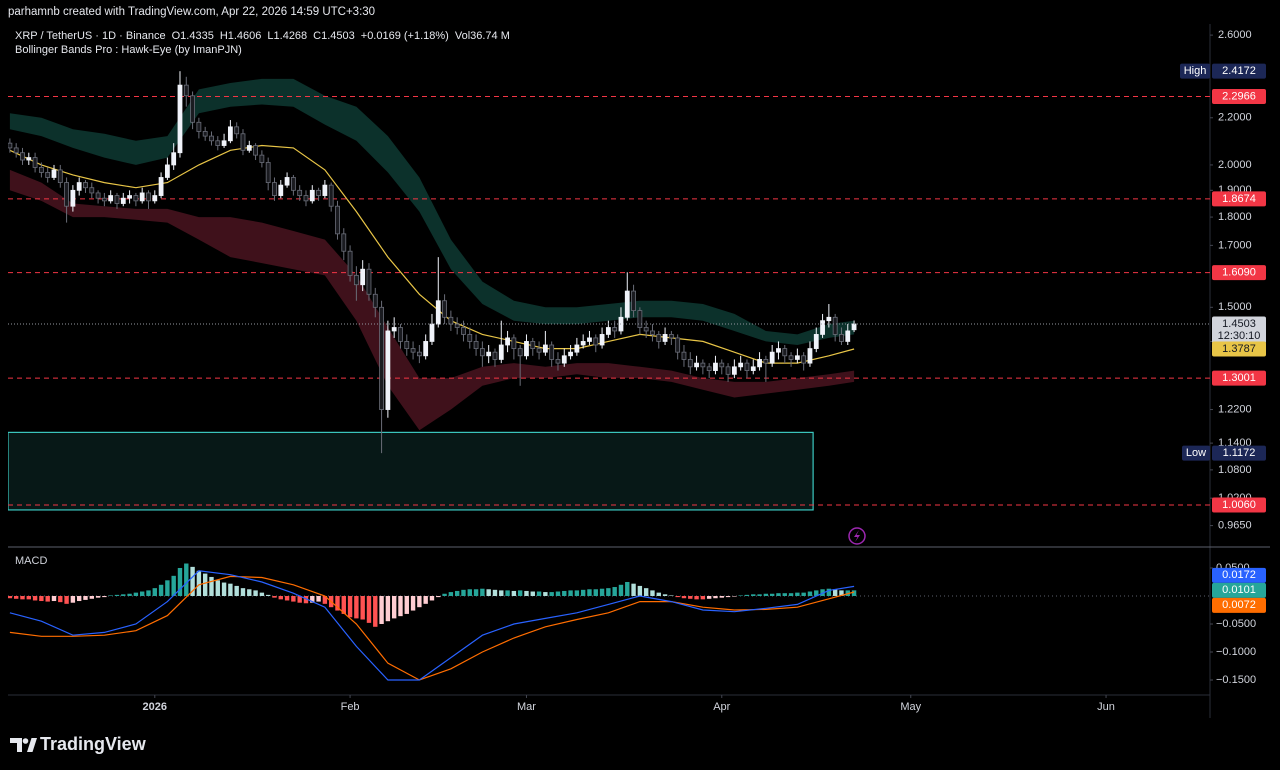  I want to click on x-tick-label: May, so click(910, 707).